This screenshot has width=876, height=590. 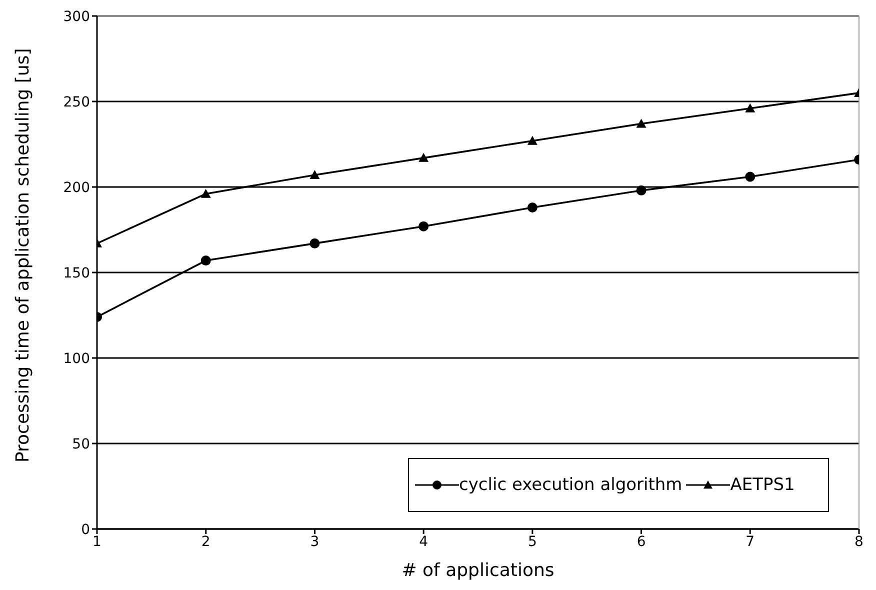 What do you see at coordinates (641, 542) in the screenshot?
I see `x-tick-label: 6` at bounding box center [641, 542].